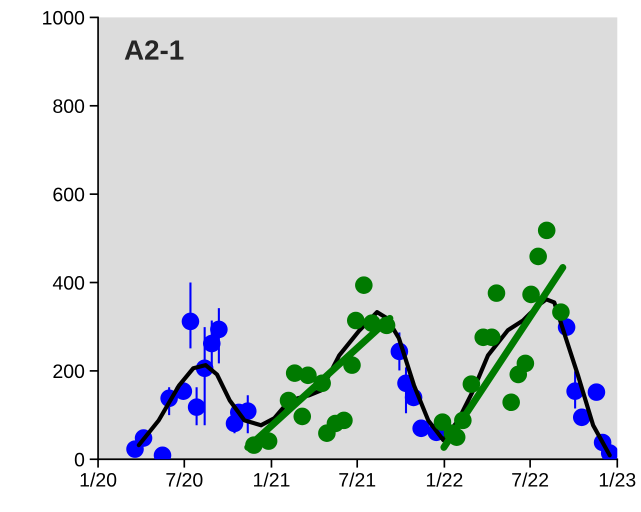  What do you see at coordinates (184, 479) in the screenshot?
I see `x-tick-label: 7/20` at bounding box center [184, 479].